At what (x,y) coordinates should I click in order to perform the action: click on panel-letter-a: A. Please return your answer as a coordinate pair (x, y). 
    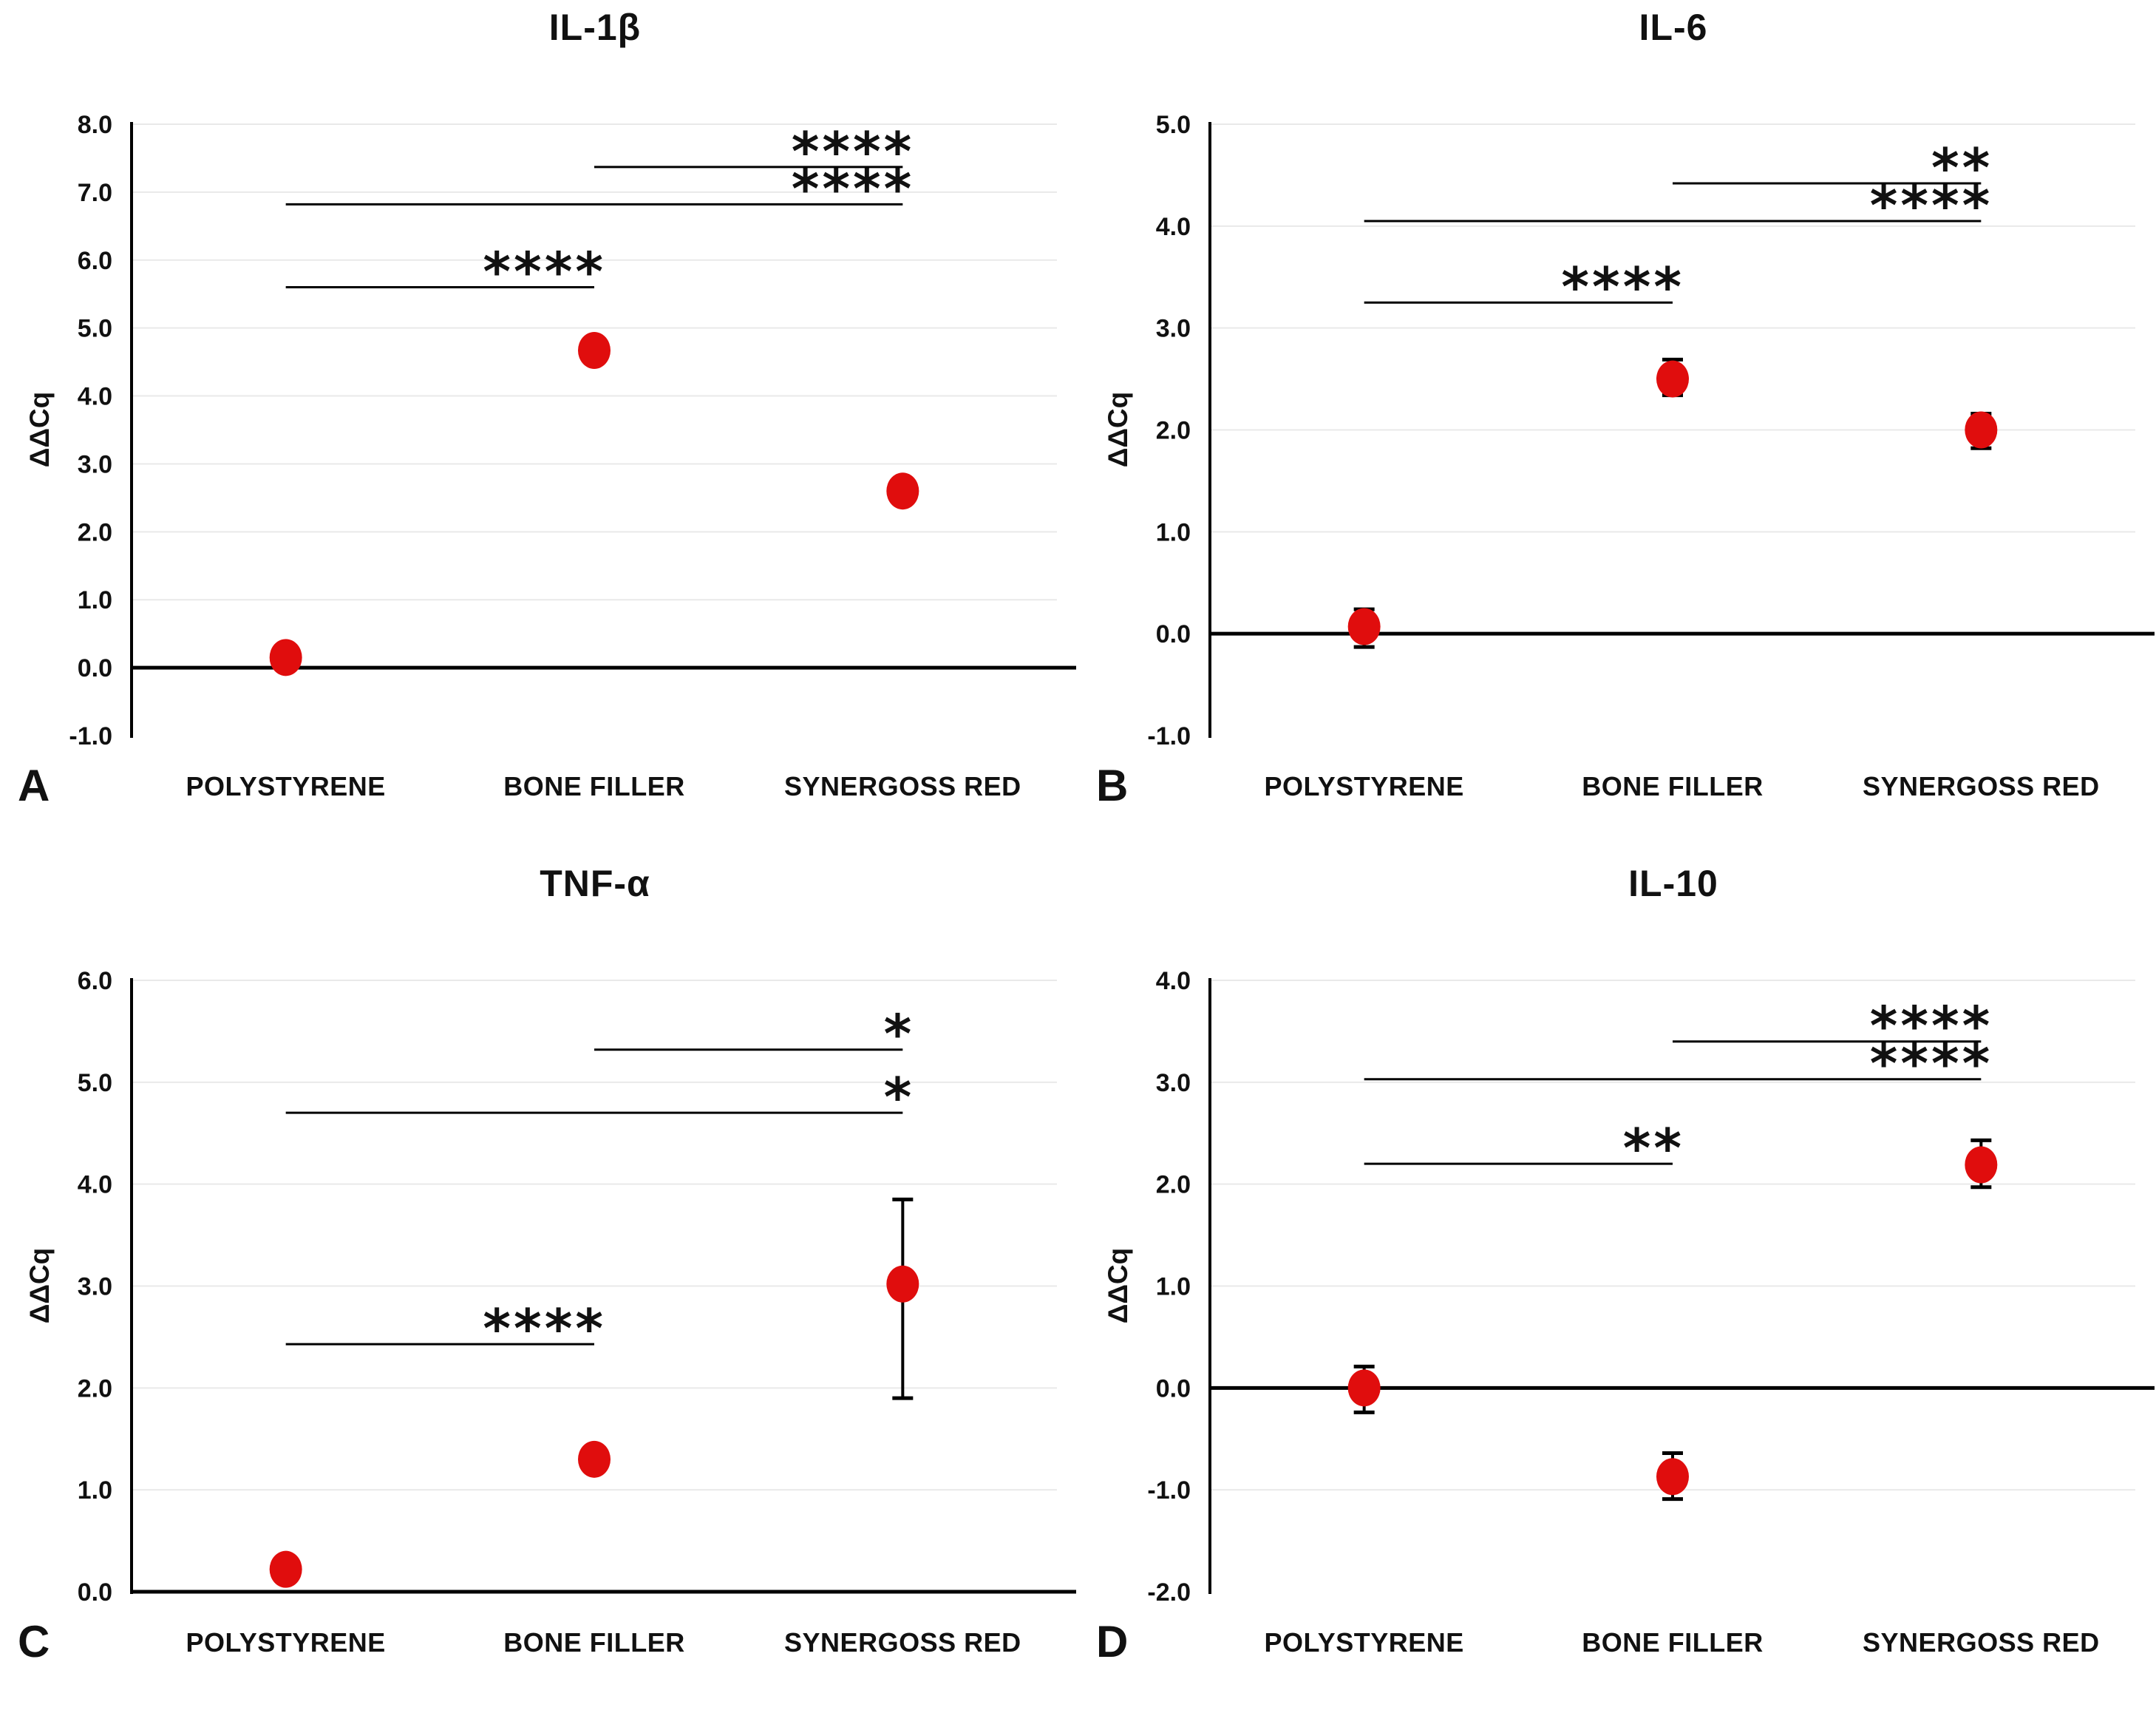
    Looking at the image, I should click on (34, 786).